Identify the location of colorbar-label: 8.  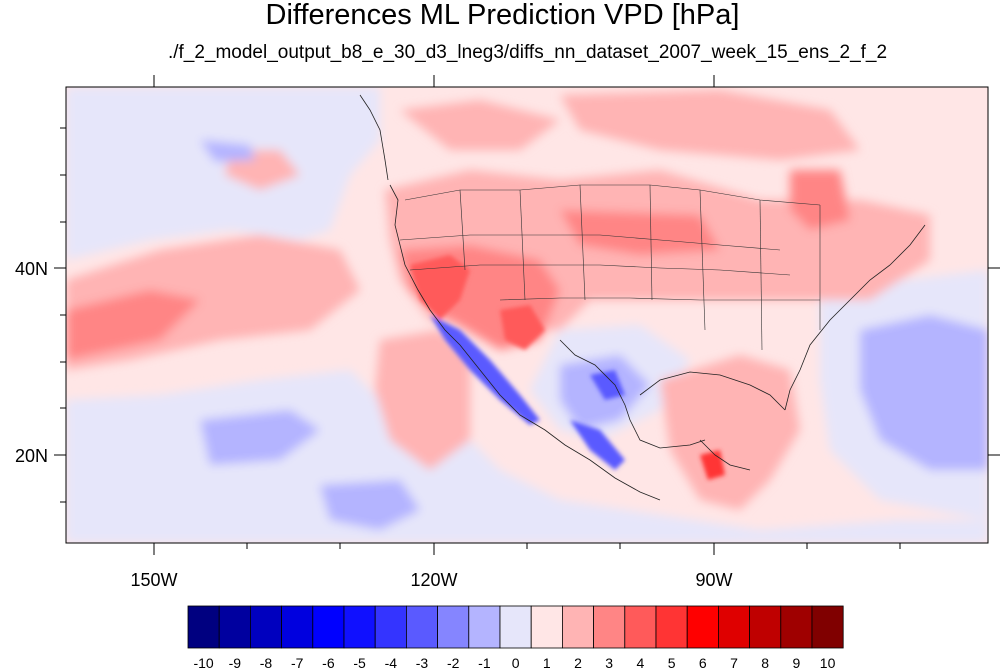
(765, 663).